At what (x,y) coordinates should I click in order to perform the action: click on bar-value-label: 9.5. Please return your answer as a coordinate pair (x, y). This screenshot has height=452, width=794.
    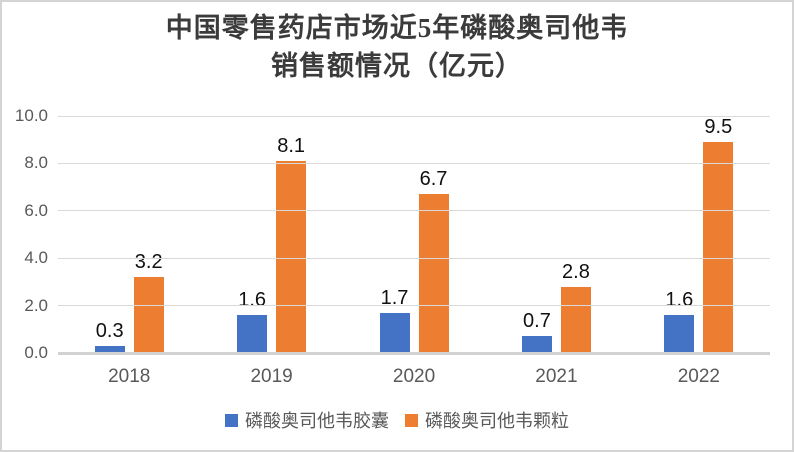
    Looking at the image, I should click on (718, 127).